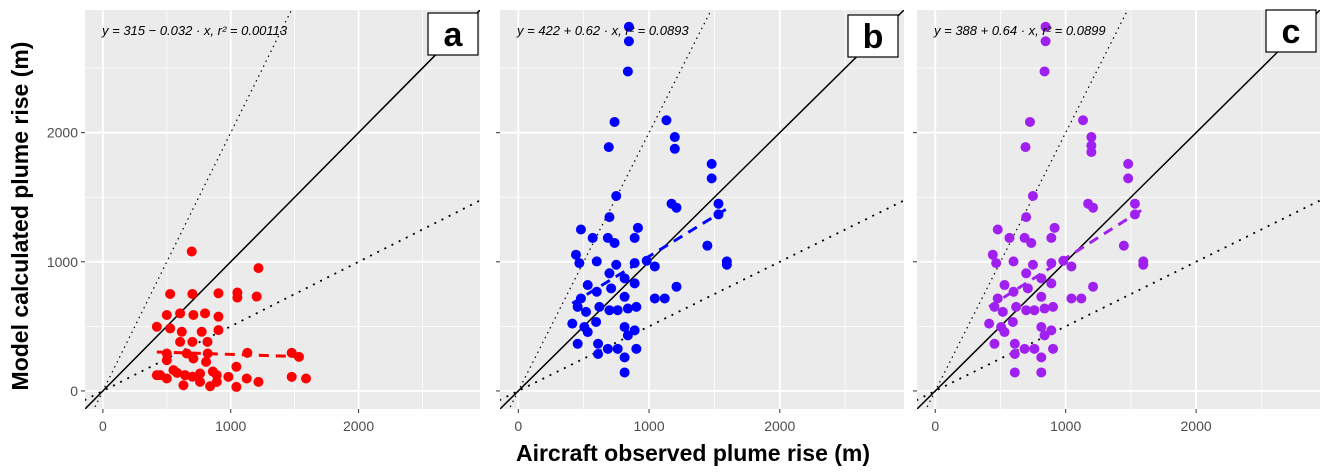  I want to click on regression-equation: y = 315 − 0.032 · x, r² = 0.00113, so click(194, 30).